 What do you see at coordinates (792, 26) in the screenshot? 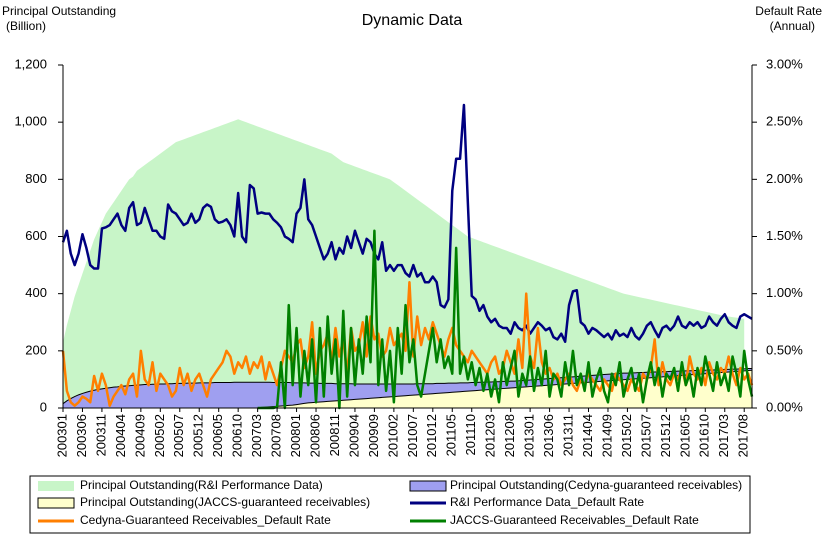
I see `y2-axis-title: (Annual)` at bounding box center [792, 26].